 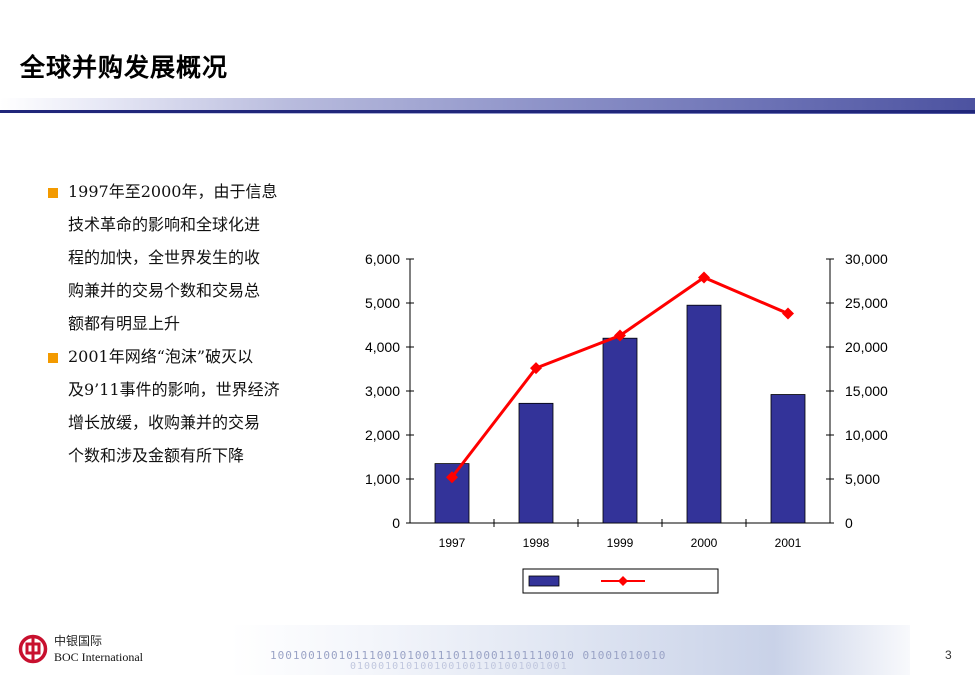 What do you see at coordinates (164, 422) in the screenshot?
I see `bullet-line: 增长放缓，收购兼并的交易` at bounding box center [164, 422].